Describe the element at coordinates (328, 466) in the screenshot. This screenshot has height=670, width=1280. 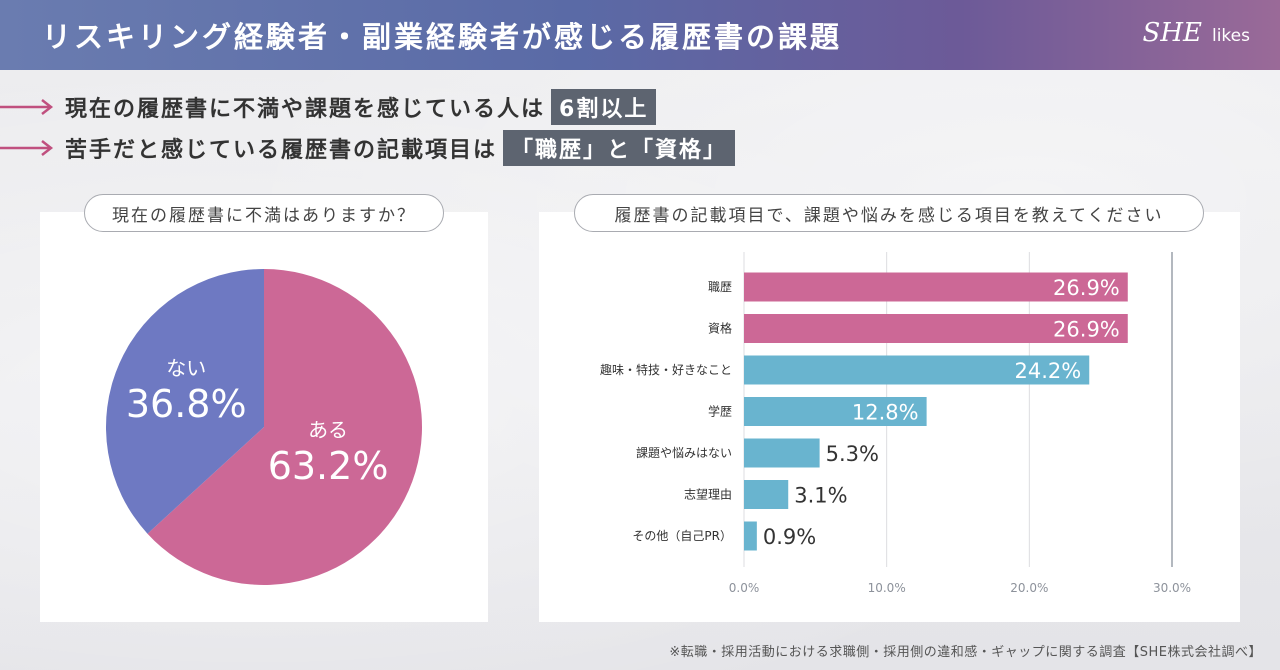
I see `pie-slice-value: 63.2%` at that location.